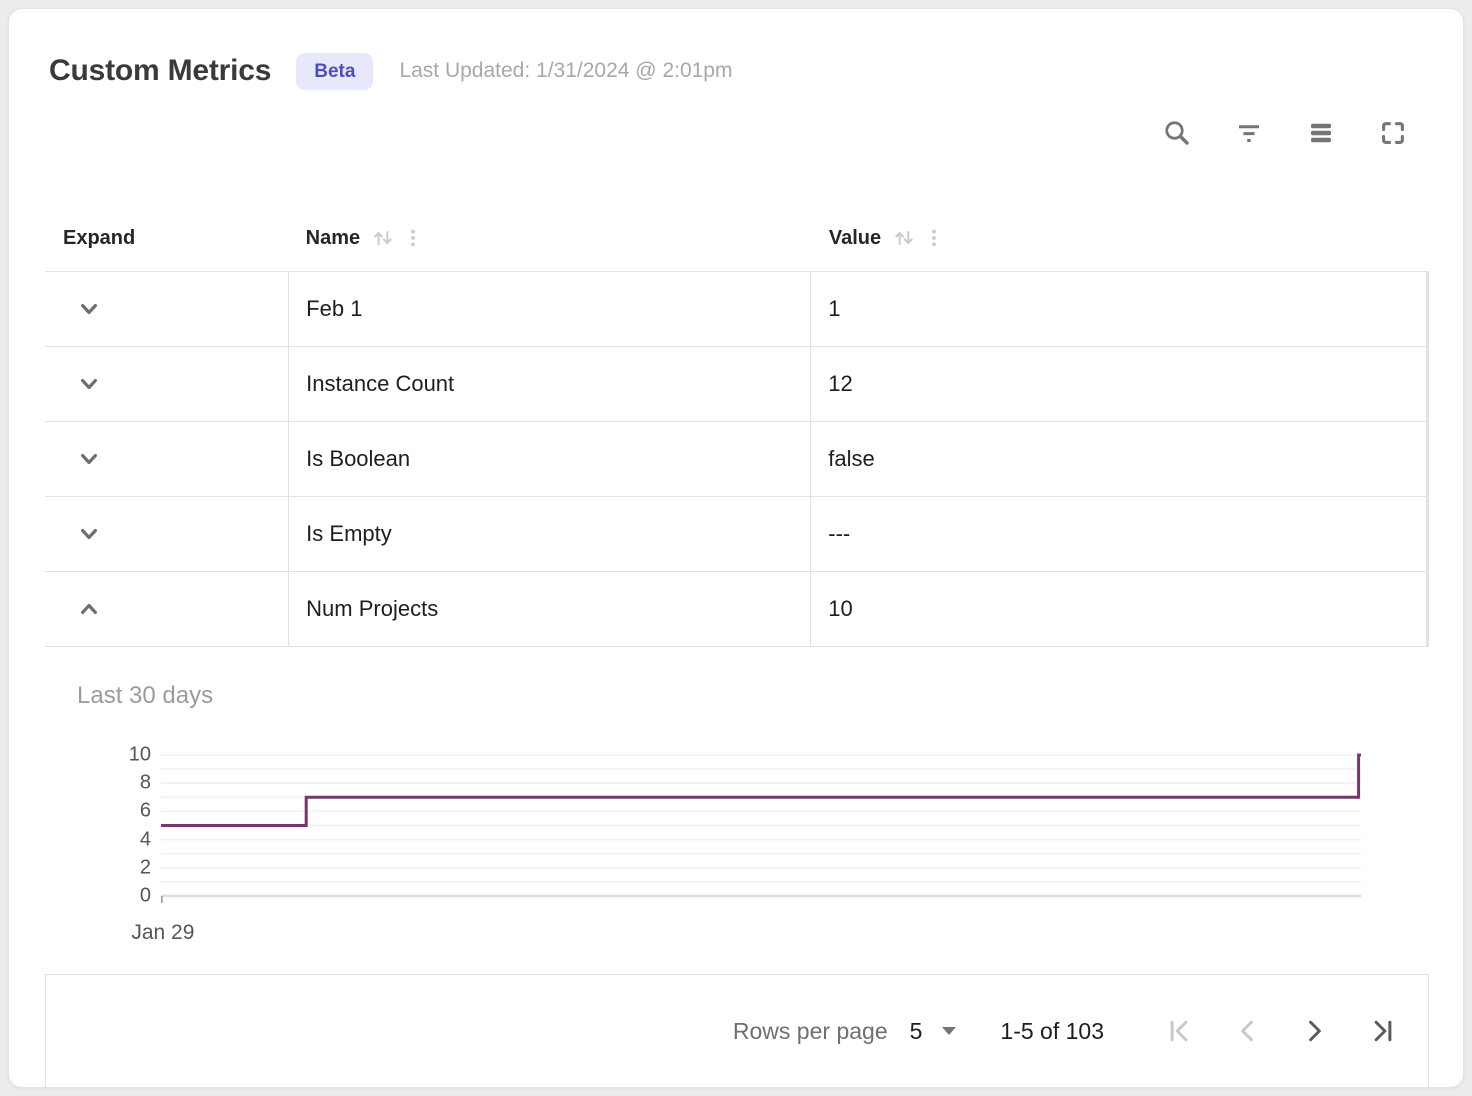  I want to click on chevron-left-icon, so click(1247, 1031).